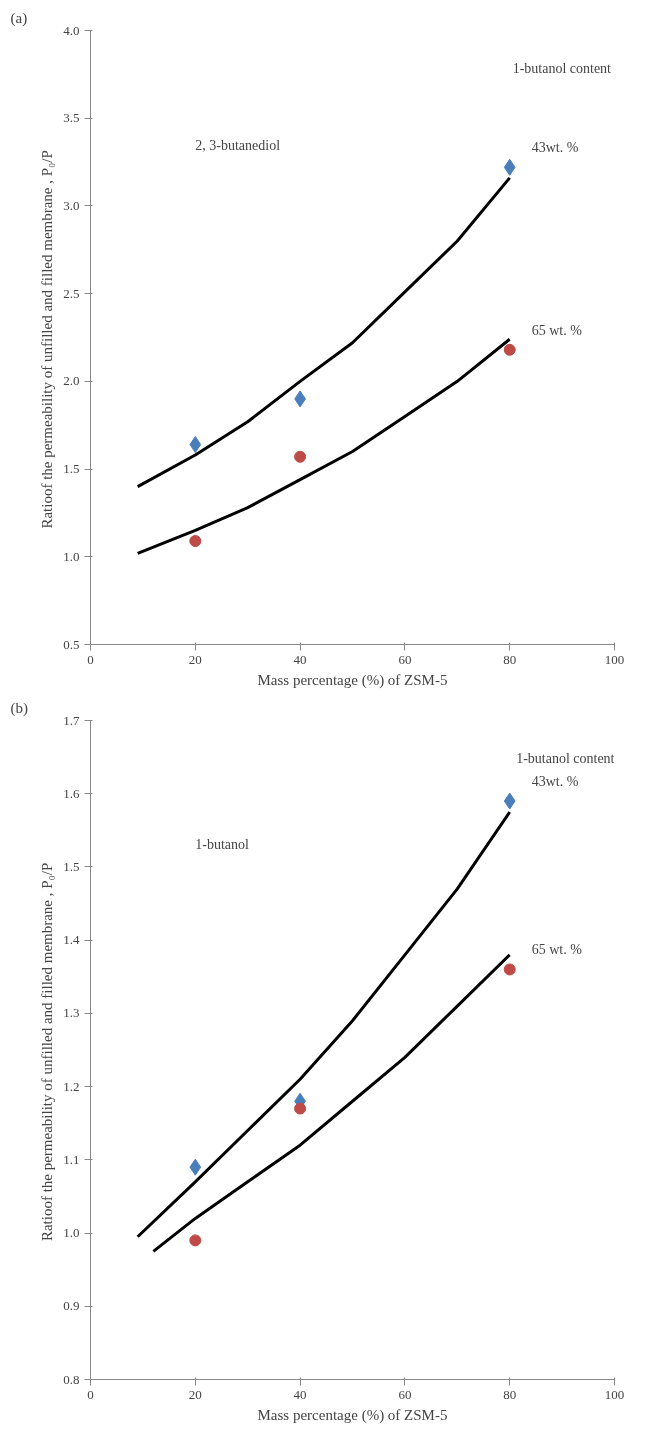 The width and height of the screenshot is (649, 1431). I want to click on y-tick-label: 2.0, so click(71, 381).